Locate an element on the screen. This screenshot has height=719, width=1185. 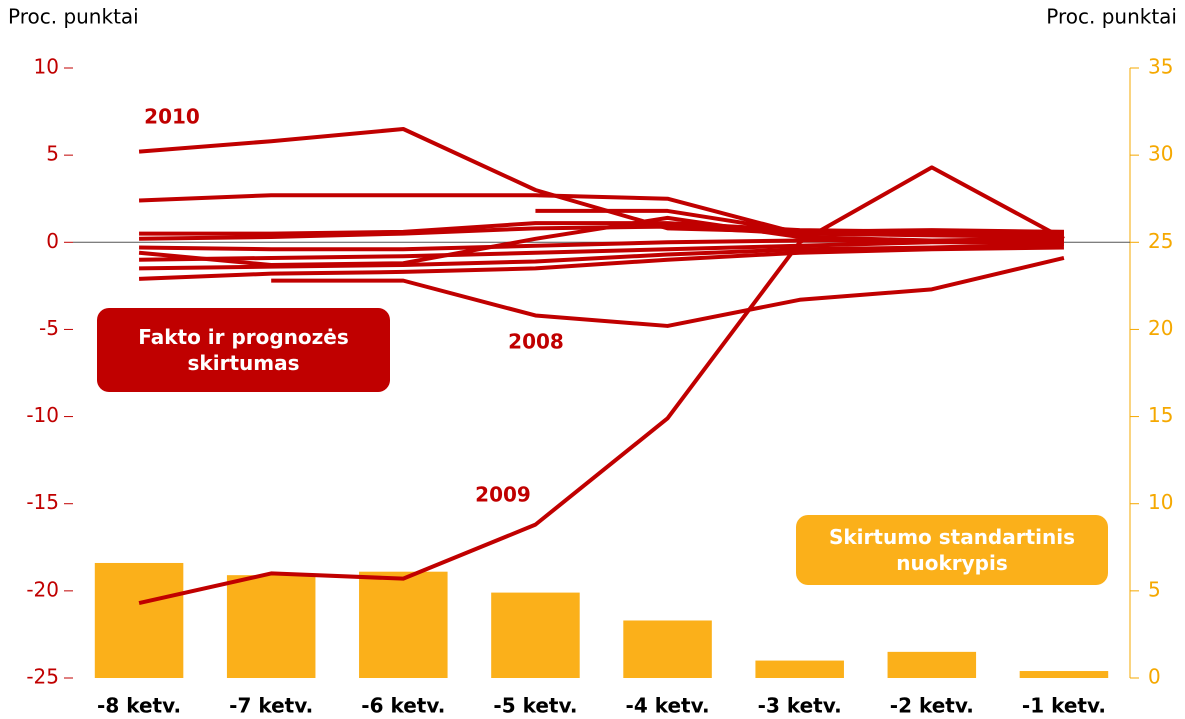
y-tick-label: -5 is located at coordinates (49, 328).